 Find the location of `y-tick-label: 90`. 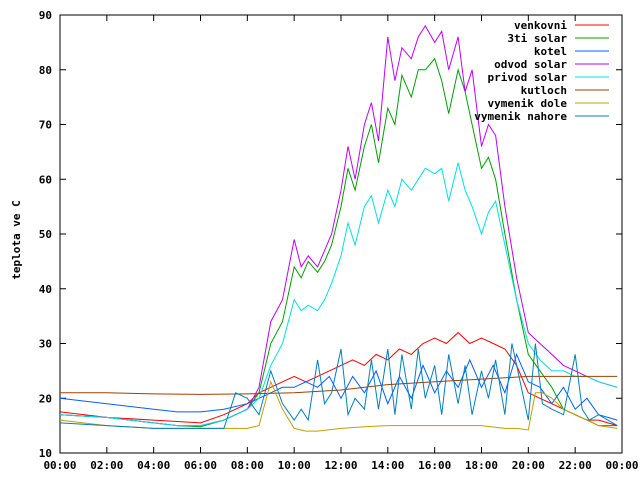

y-tick-label: 90 is located at coordinates (45, 15).